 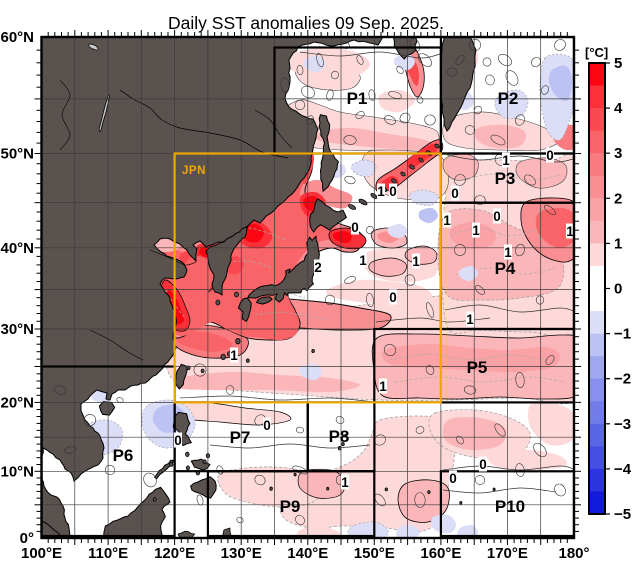 What do you see at coordinates (618, 63) in the screenshot?
I see `svg-text: 5` at bounding box center [618, 63].